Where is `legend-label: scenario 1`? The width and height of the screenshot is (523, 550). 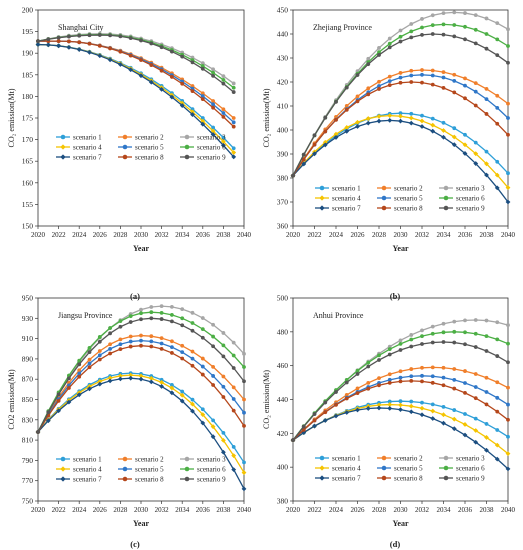 legend-label: scenario 1 is located at coordinates (346, 459).